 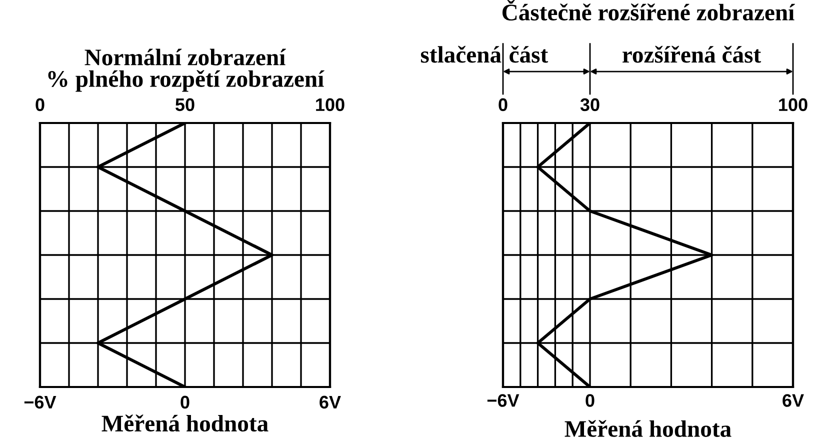 I want to click on x2-tick-label: 30, so click(x=590, y=105).